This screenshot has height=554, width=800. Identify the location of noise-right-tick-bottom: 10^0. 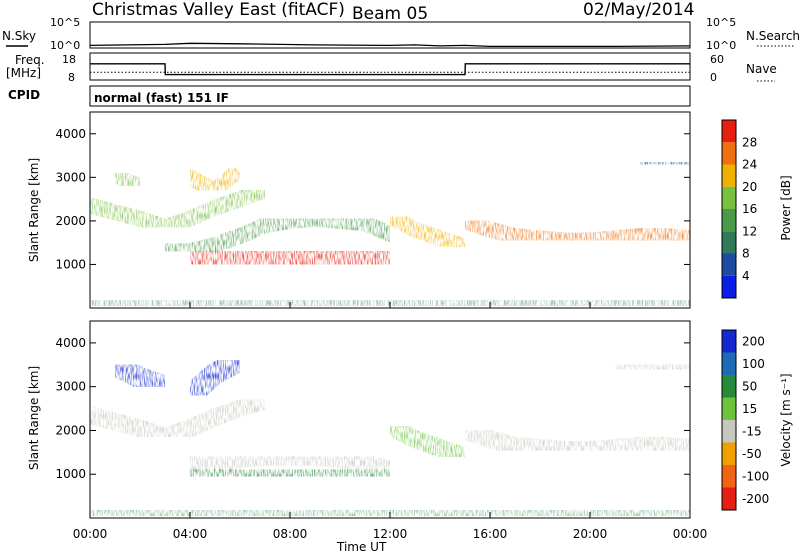
(721, 45).